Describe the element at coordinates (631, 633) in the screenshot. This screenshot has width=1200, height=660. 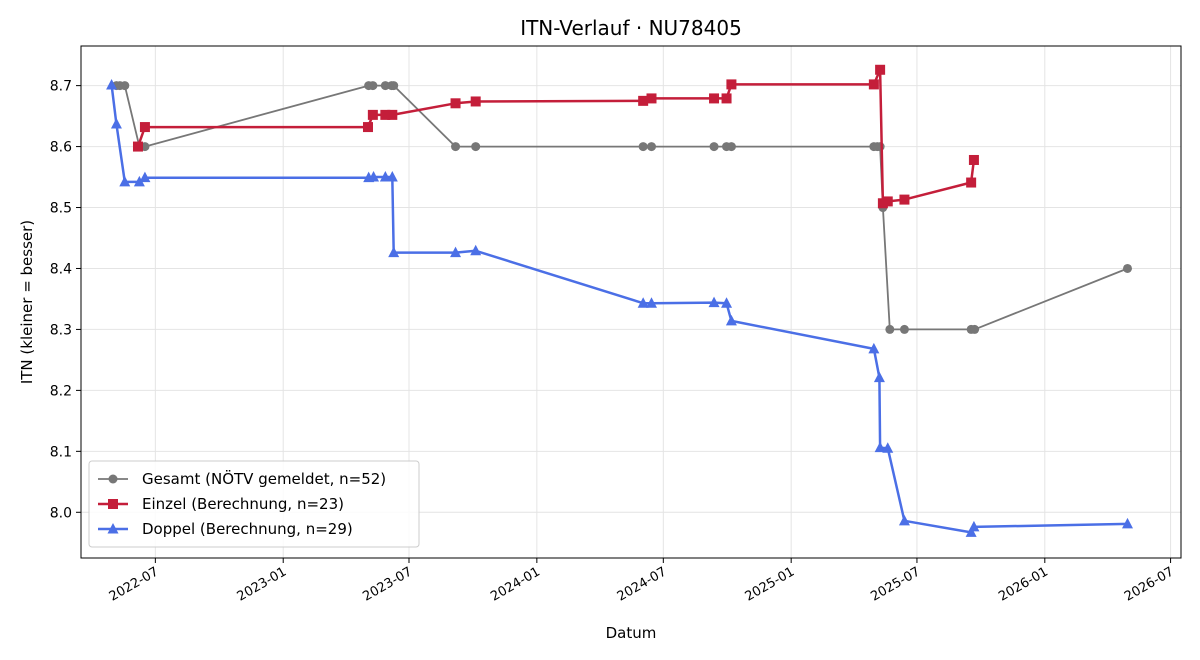
I see `x-axis-label: Datum` at that location.